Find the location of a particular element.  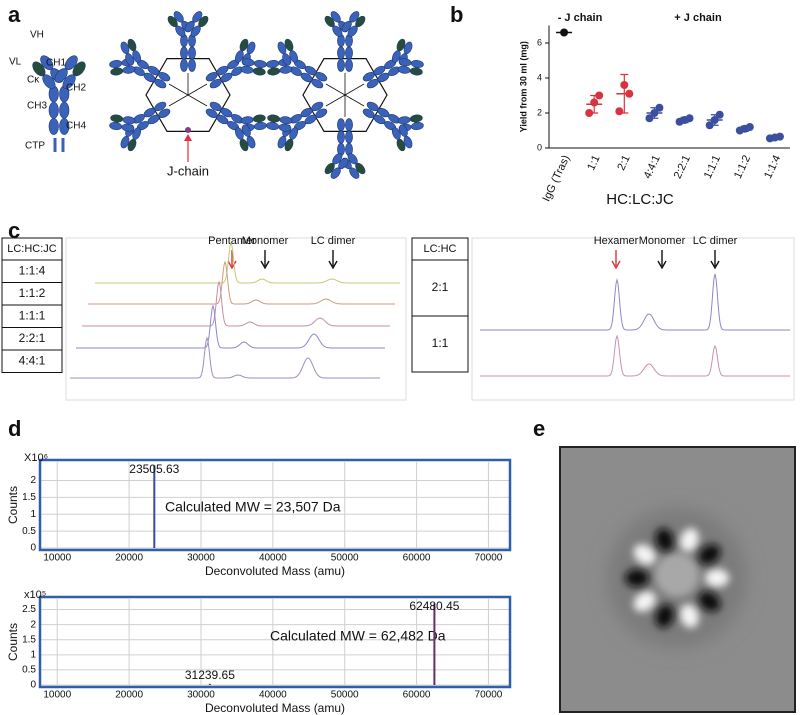

j-chain-dot is located at coordinates (188, 130).